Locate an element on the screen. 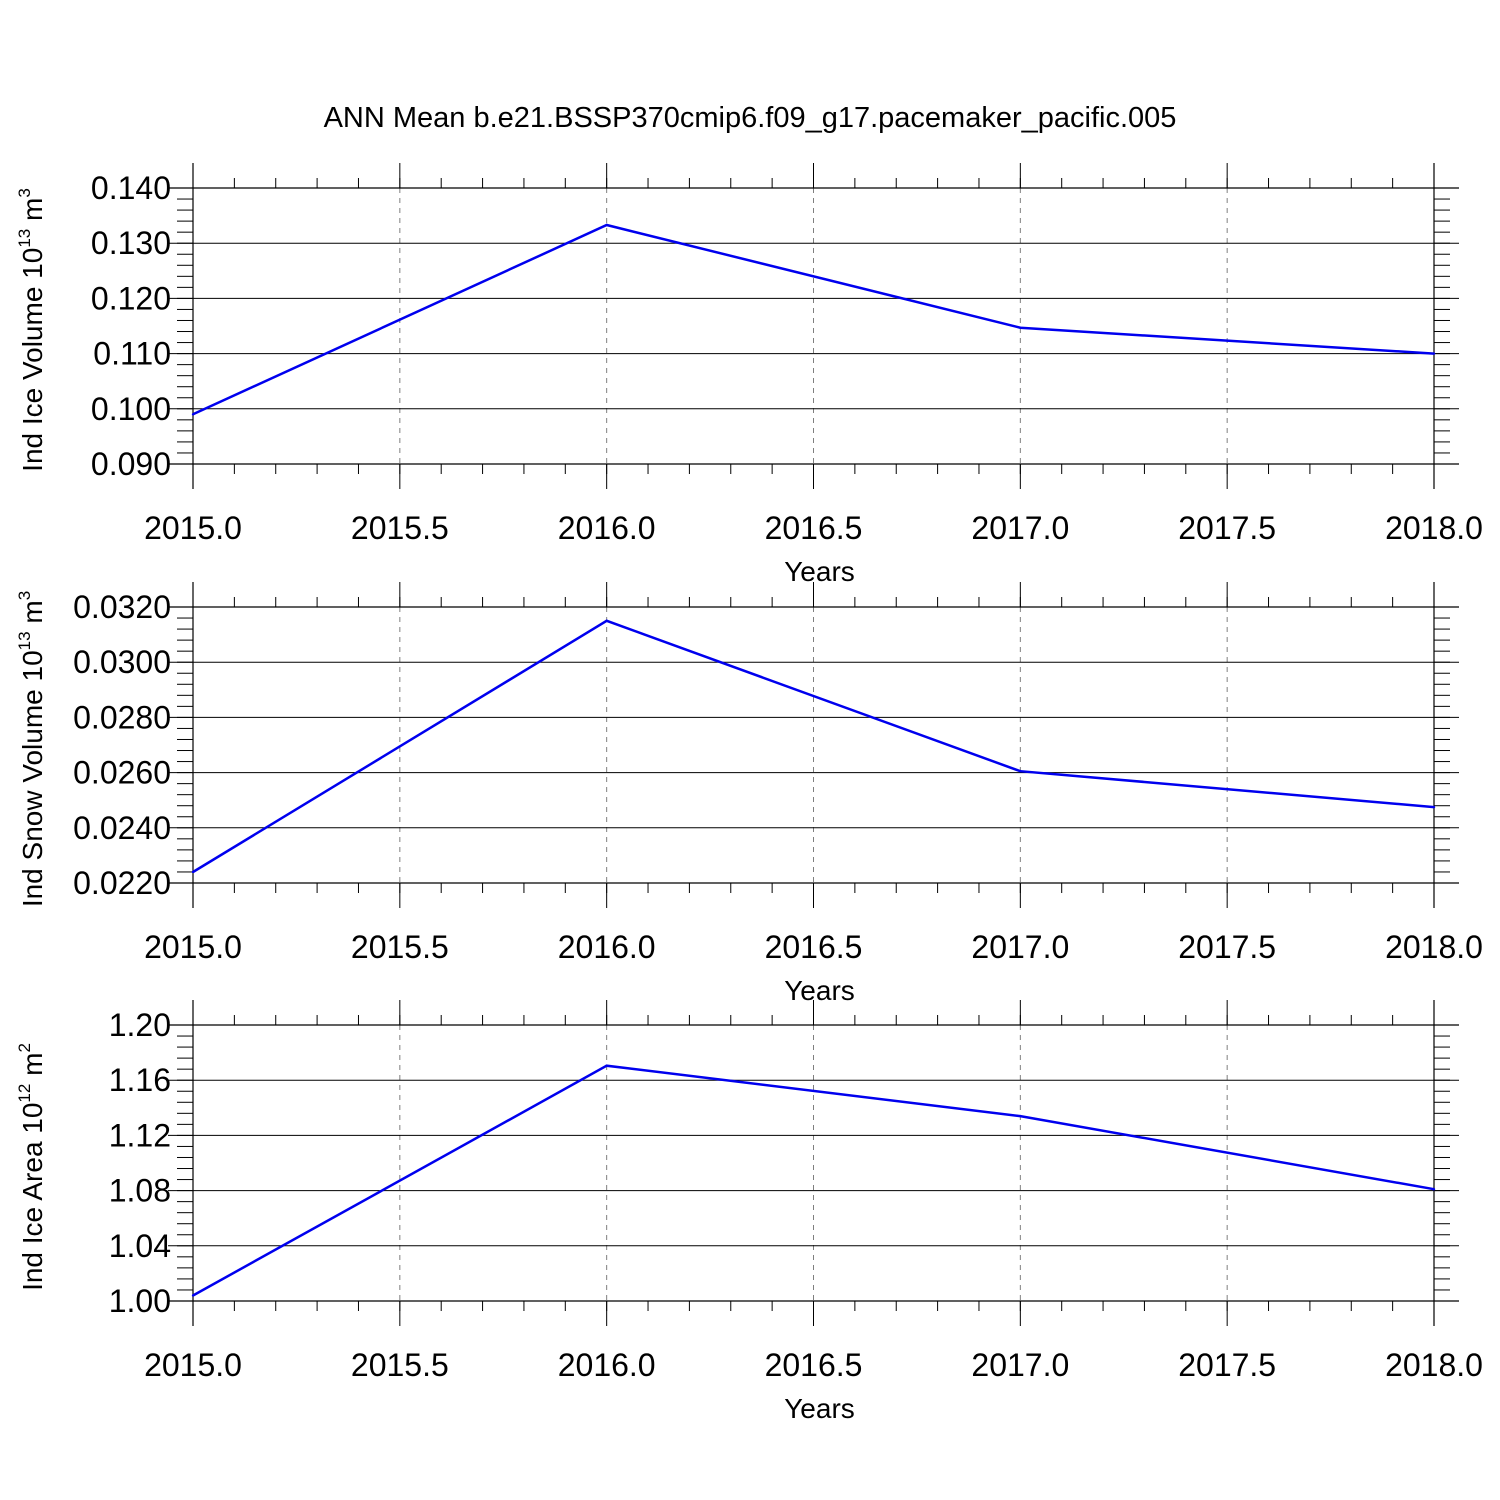  ice-volume-y-axis-title: Ind Ice Volume 1013 m3 is located at coordinates (31, 330).